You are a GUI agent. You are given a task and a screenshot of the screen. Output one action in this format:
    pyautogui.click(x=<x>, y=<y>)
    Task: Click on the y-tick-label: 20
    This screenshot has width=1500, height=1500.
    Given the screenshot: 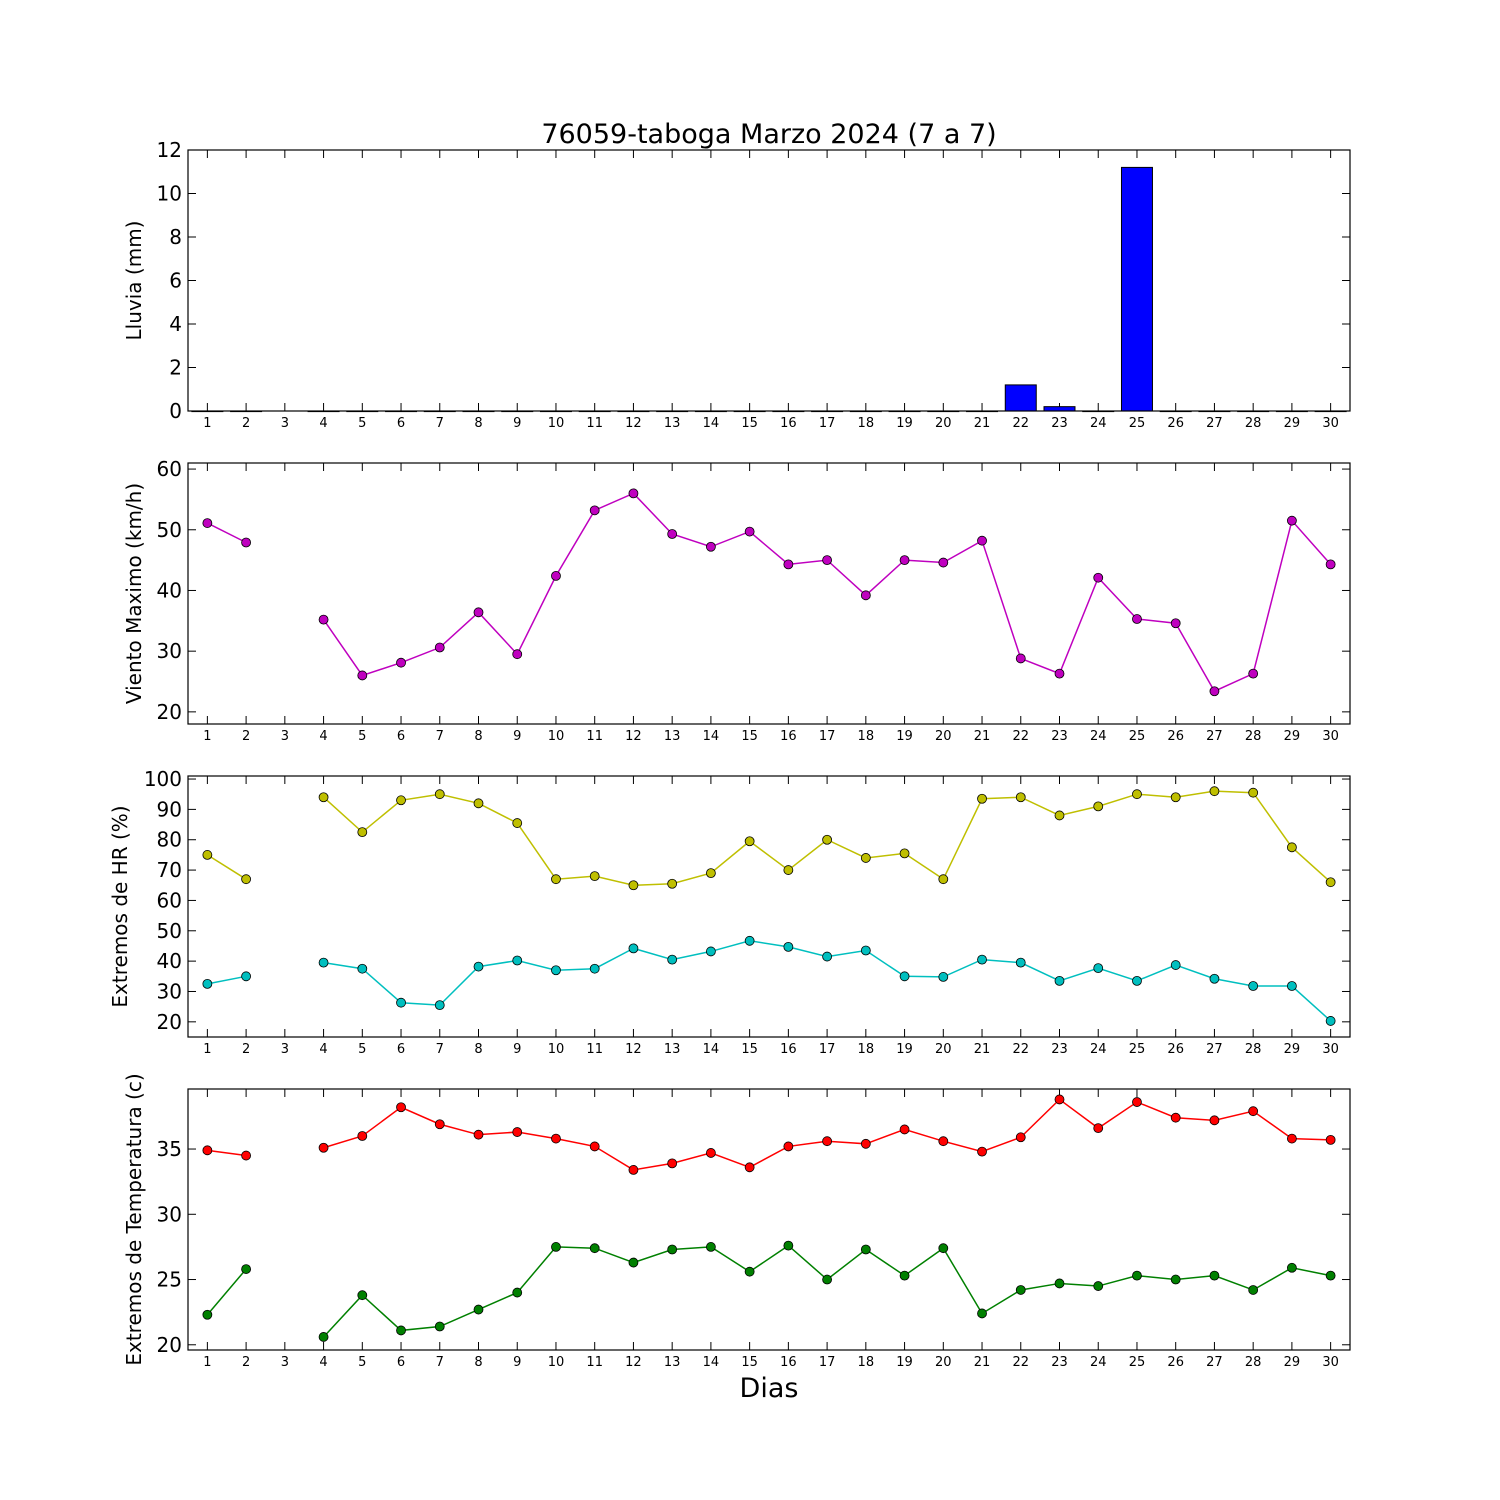 What is the action you would take?
    pyautogui.click(x=169, y=712)
    